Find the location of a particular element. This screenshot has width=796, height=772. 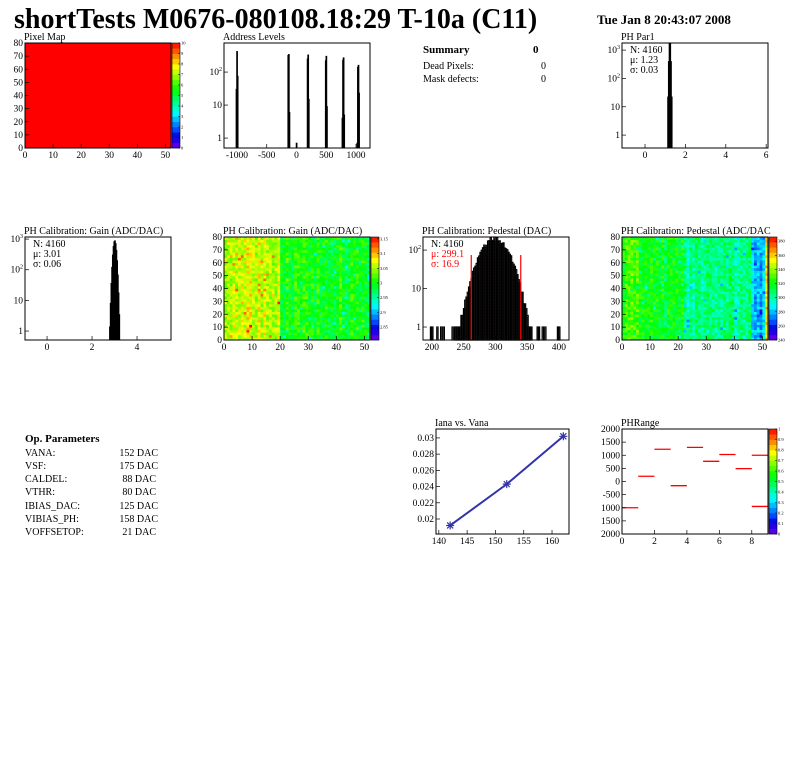

x-tick-label: 20 is located at coordinates (678, 348).